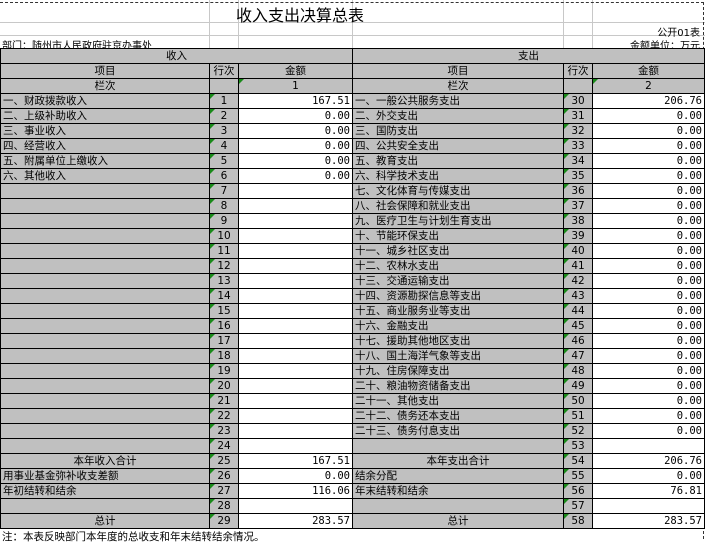 The image size is (705, 544). I want to click on expense-item: 六、科学技术支出, so click(458, 176).